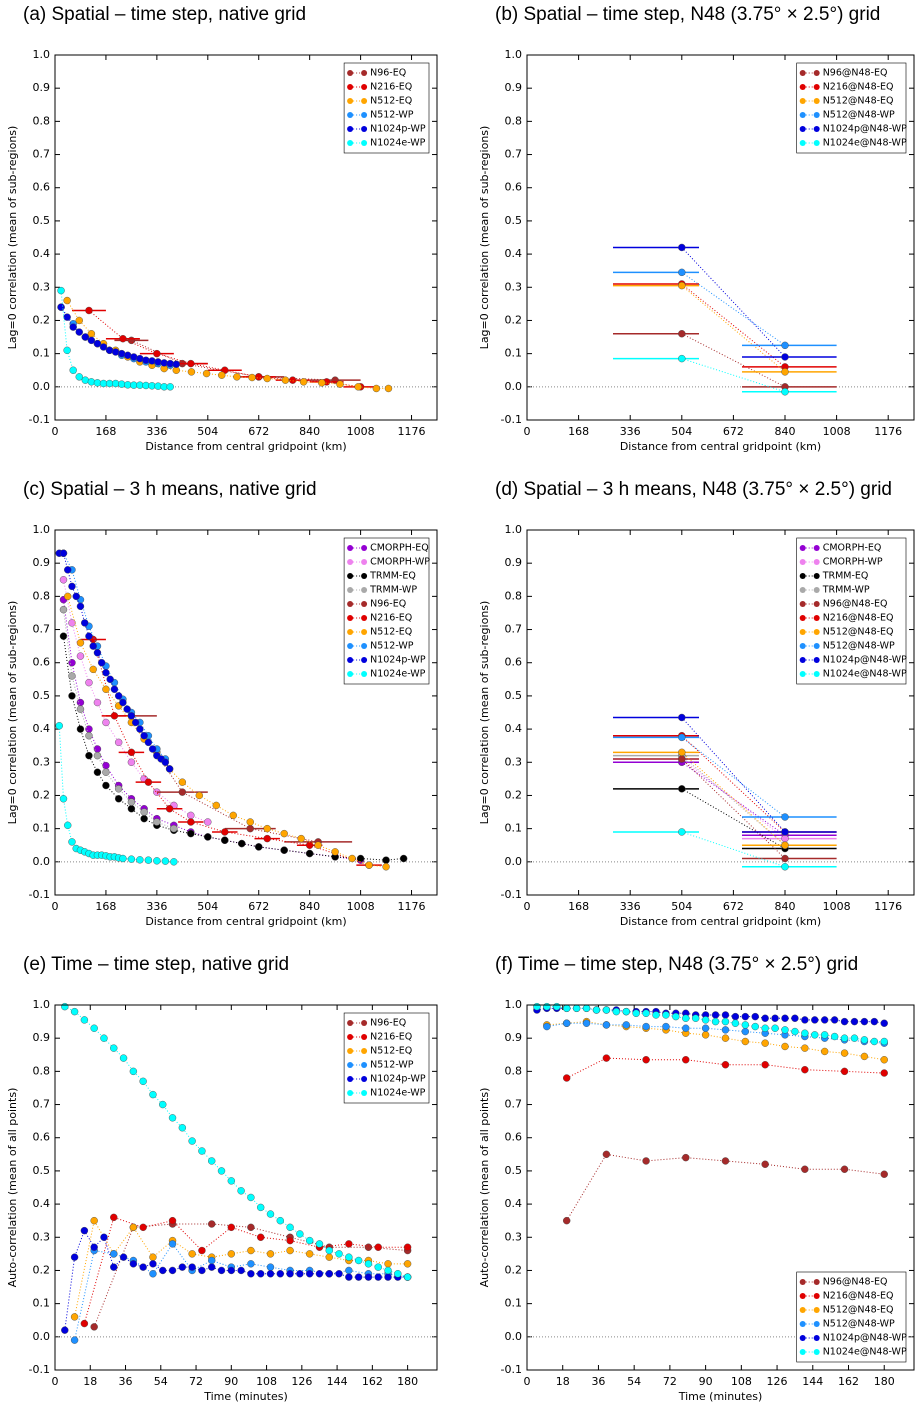 The height and width of the screenshot is (1406, 916). I want to click on legend-label: CMORPH-WP, so click(853, 562).